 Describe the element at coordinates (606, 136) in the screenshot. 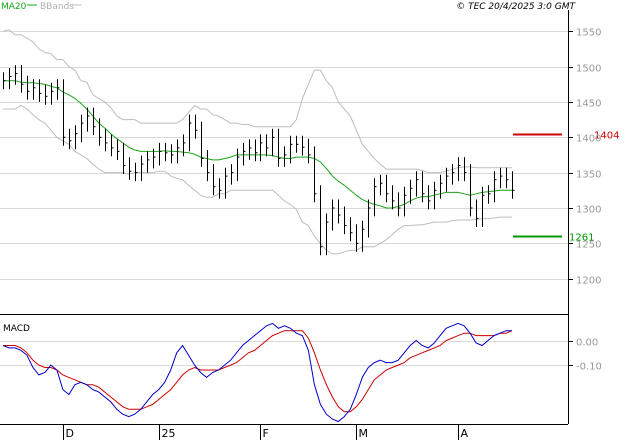

I see `level-label: 1404` at that location.